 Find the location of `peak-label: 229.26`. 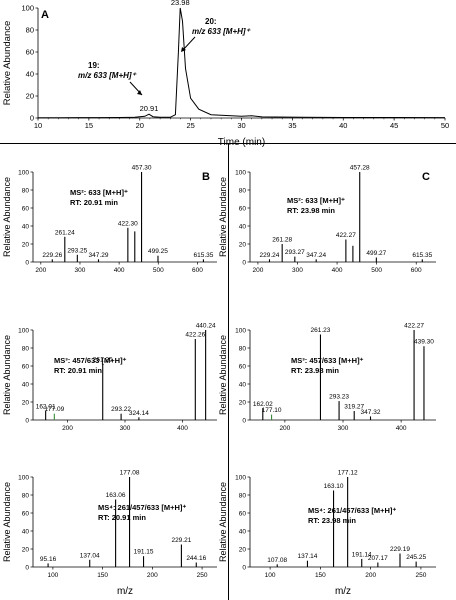

peak-label: 229.26 is located at coordinates (52, 255).